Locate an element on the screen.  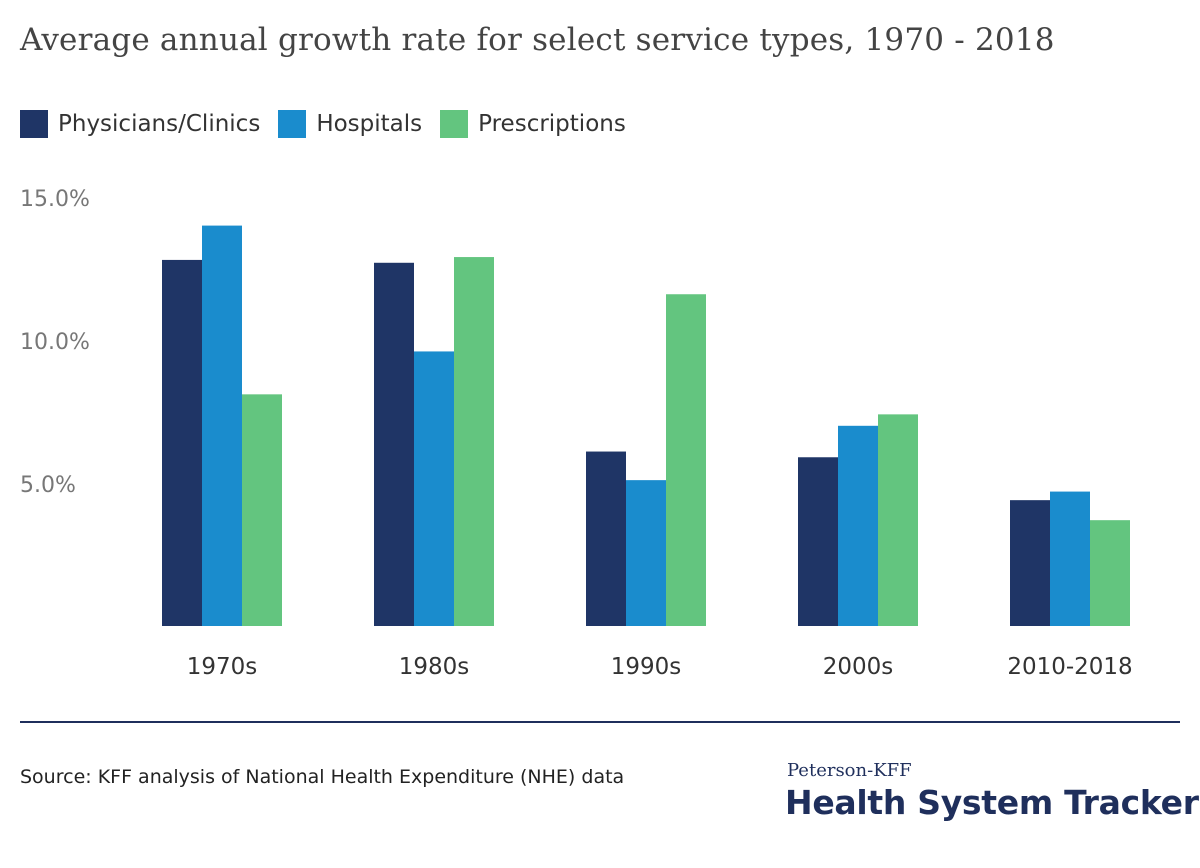
bar-physicians-clinics-1990s is located at coordinates (606, 538).